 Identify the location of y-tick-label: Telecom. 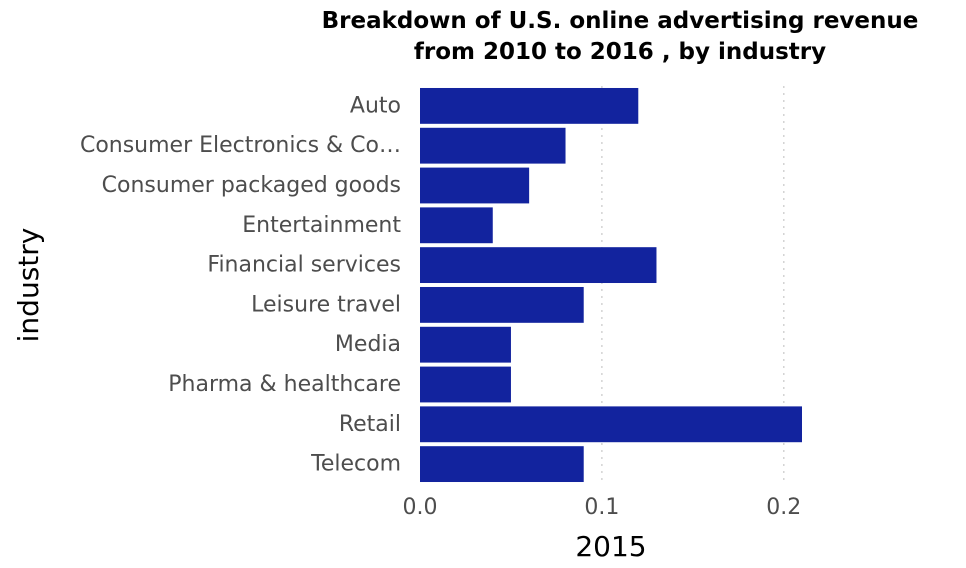
(355, 464).